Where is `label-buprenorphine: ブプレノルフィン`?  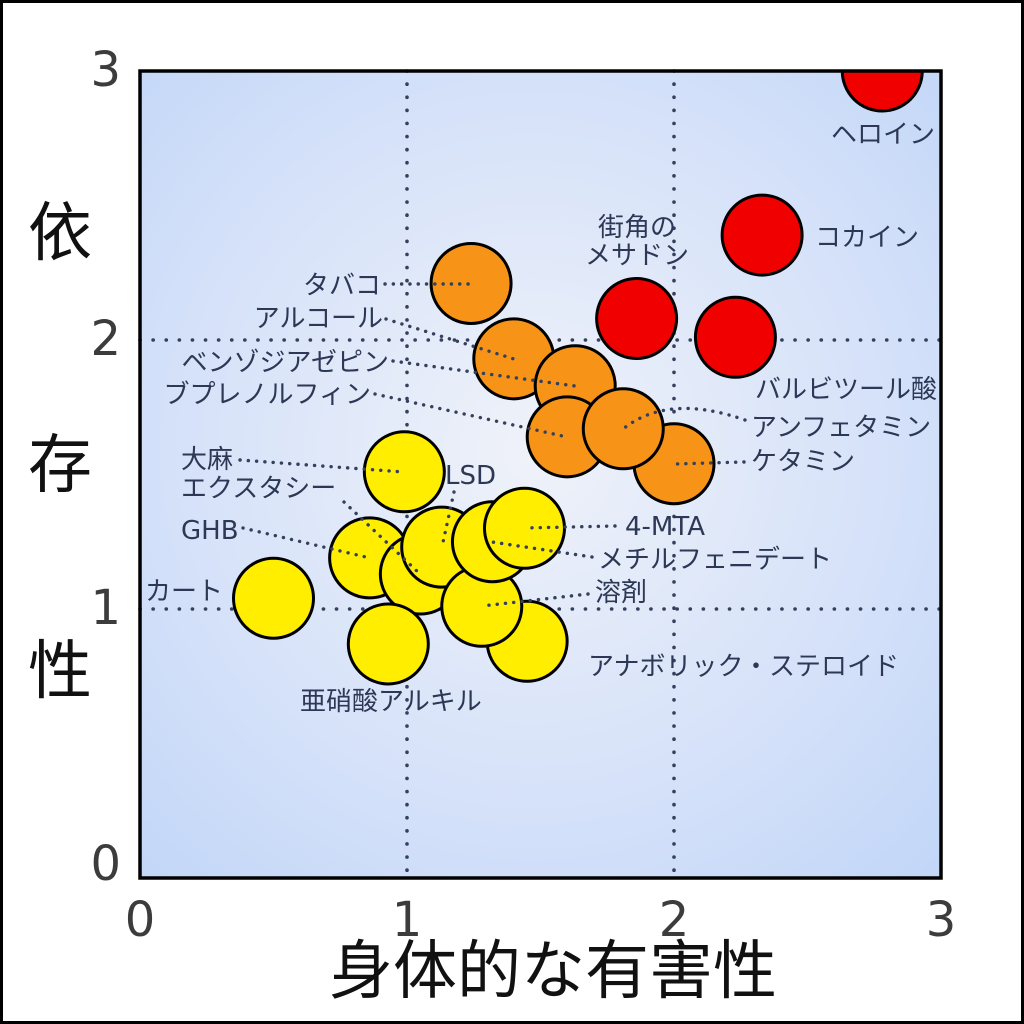 label-buprenorphine: ブプレノルフィン is located at coordinates (267, 395).